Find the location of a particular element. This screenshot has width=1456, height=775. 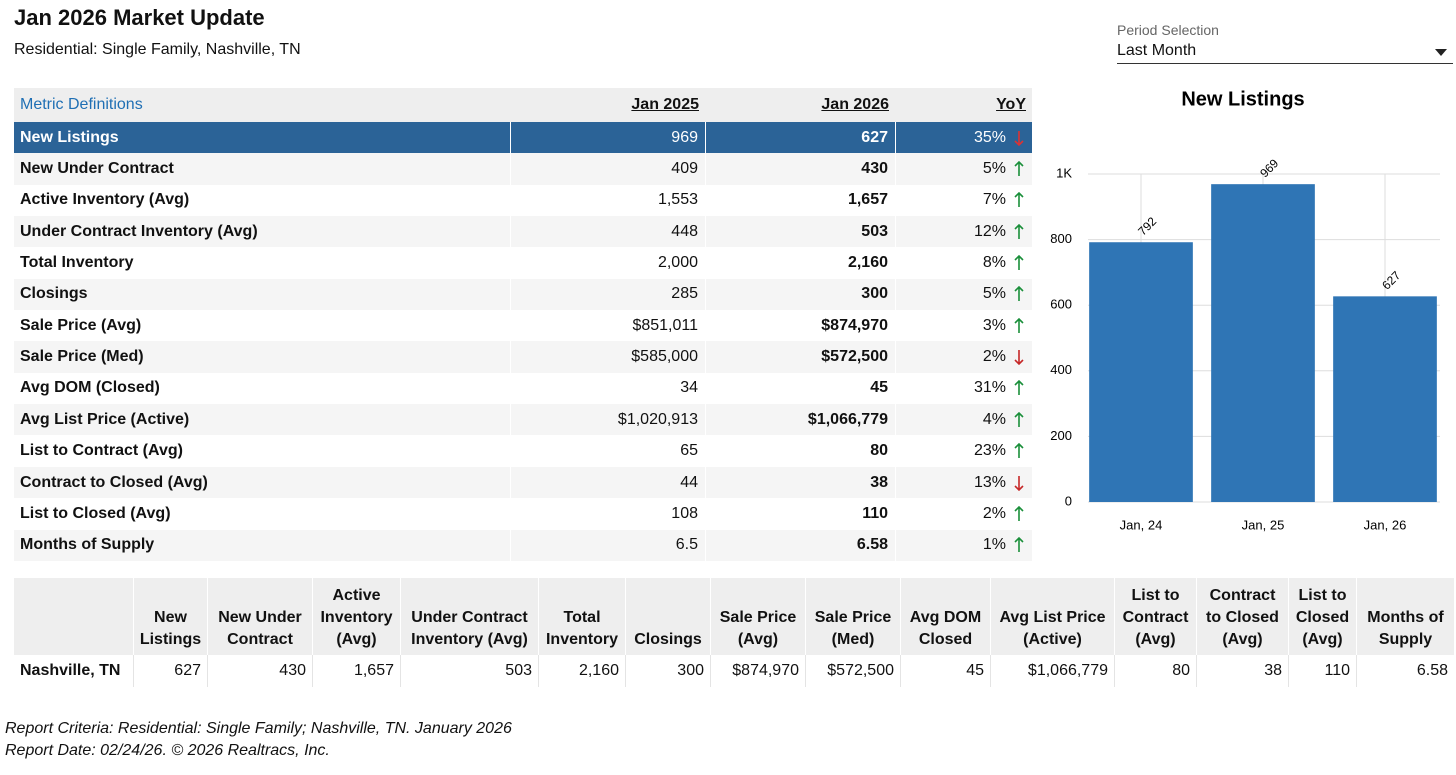

value-2025: 44 is located at coordinates (607, 482).